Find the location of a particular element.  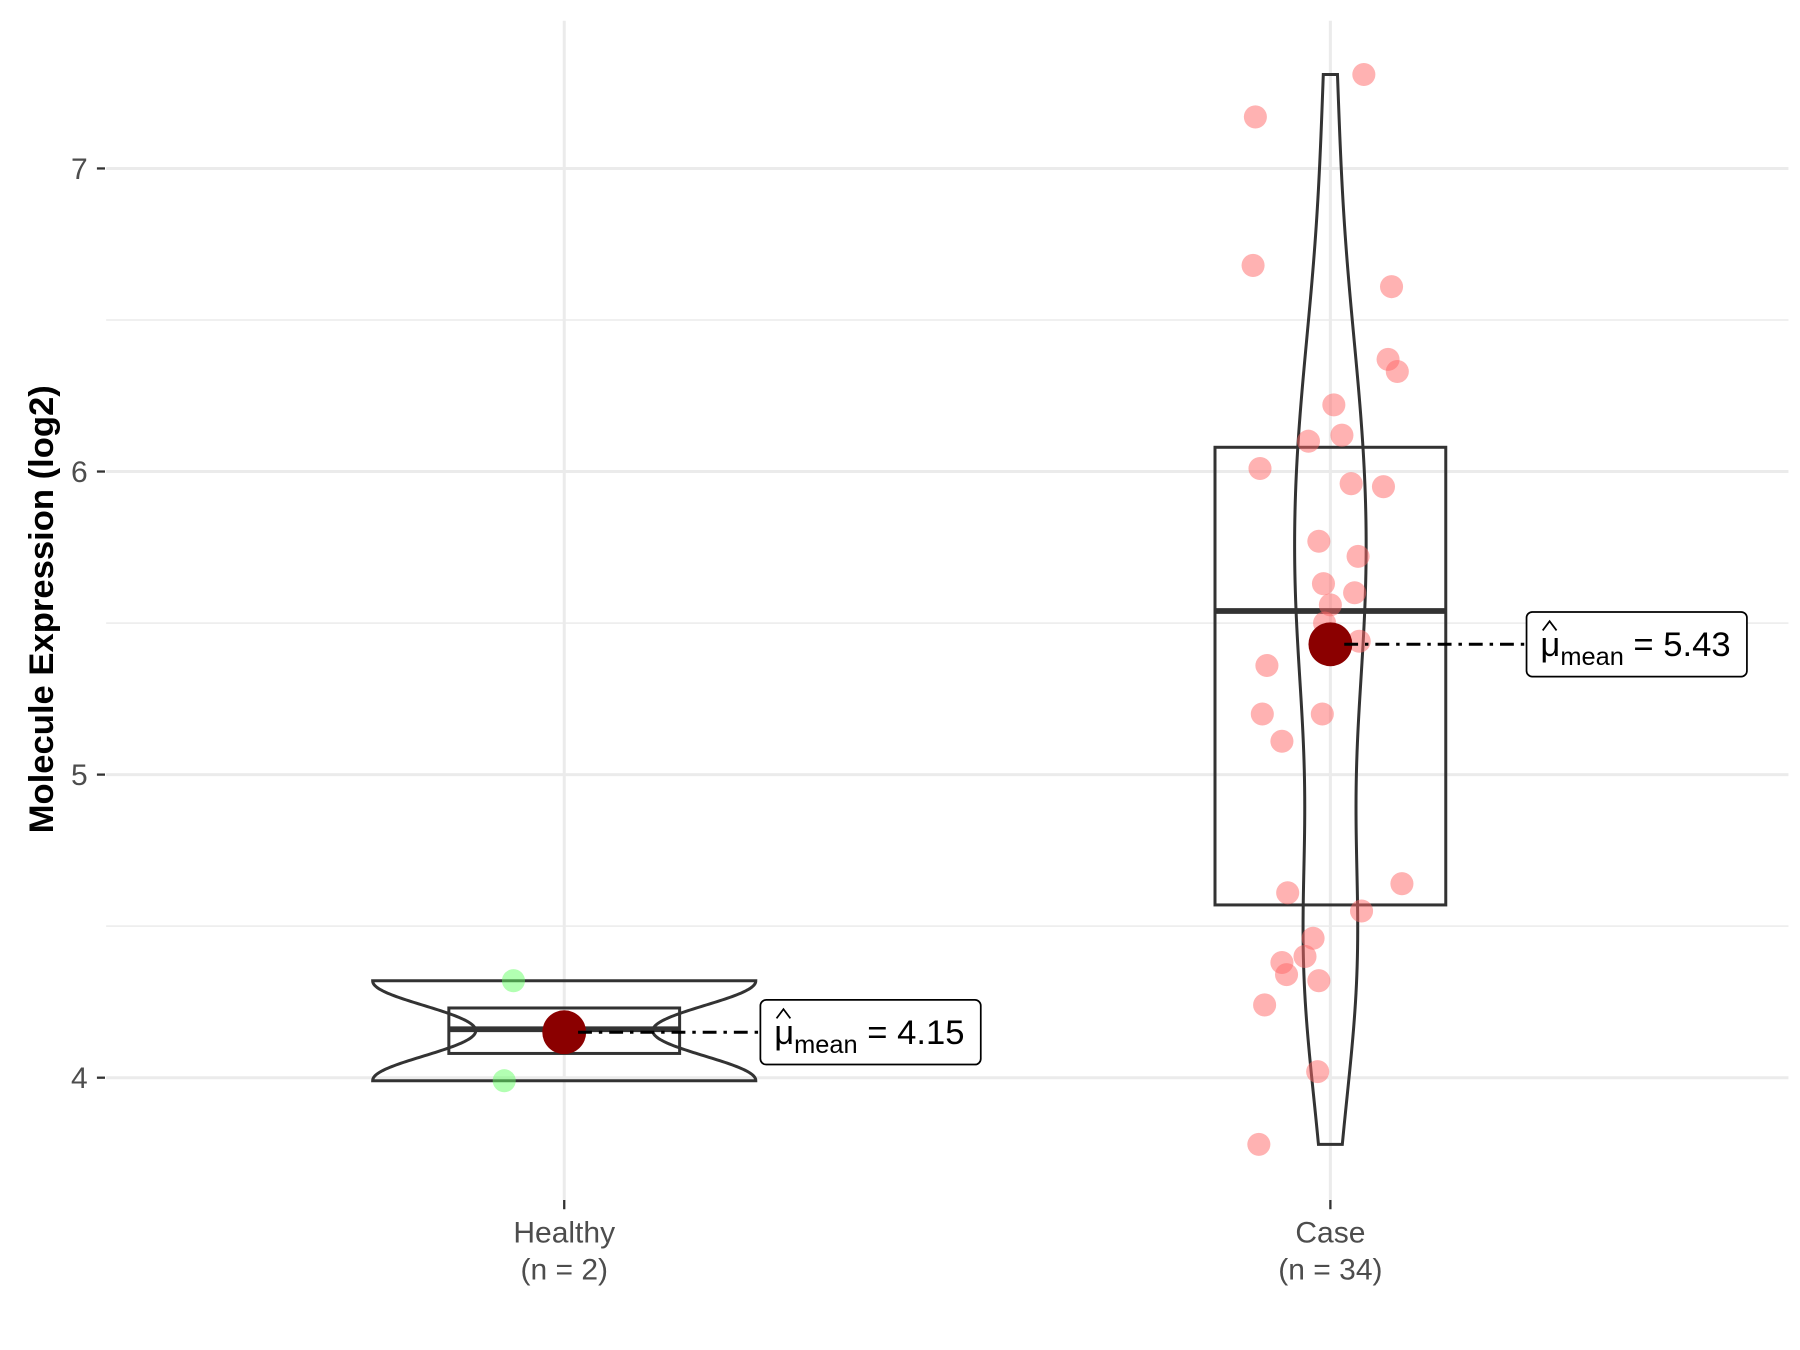

mean-label: μmean = 4.15 is located at coordinates (869, 1036).